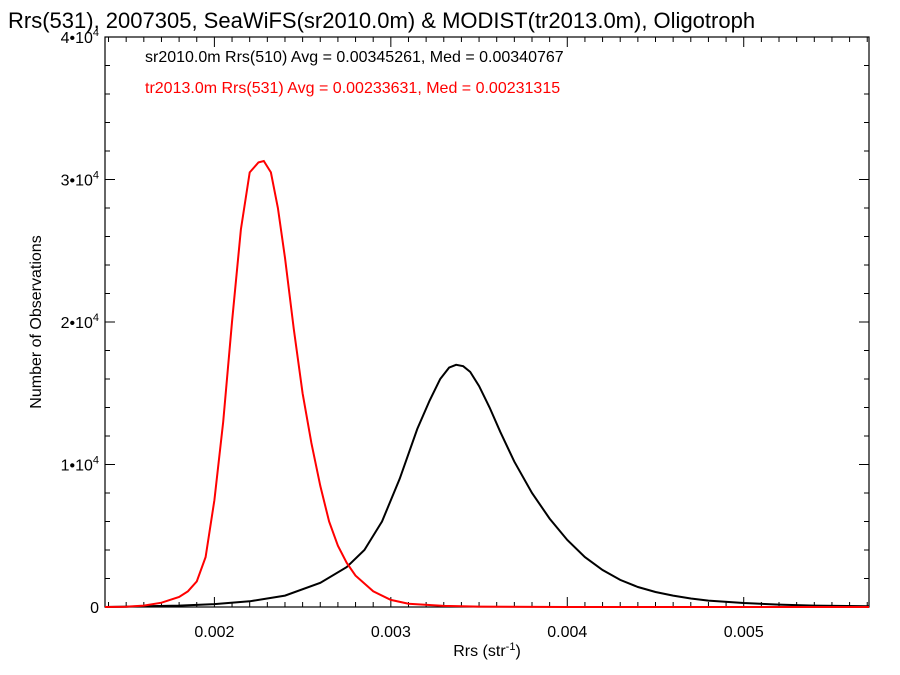 The height and width of the screenshot is (675, 900). What do you see at coordinates (478, 632) in the screenshot?
I see `x-tick-labels: 0.002 0.003 0.004 0.005` at bounding box center [478, 632].